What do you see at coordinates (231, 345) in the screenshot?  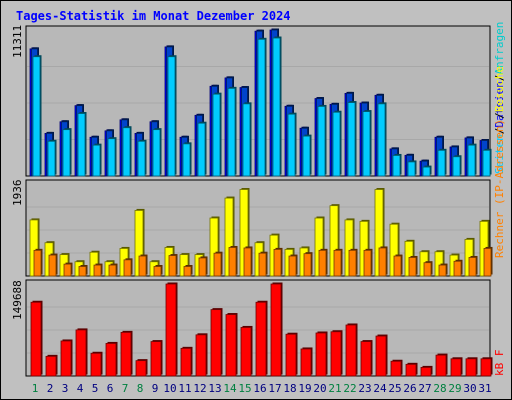 I see `kbytes-bar-day14` at bounding box center [231, 345].